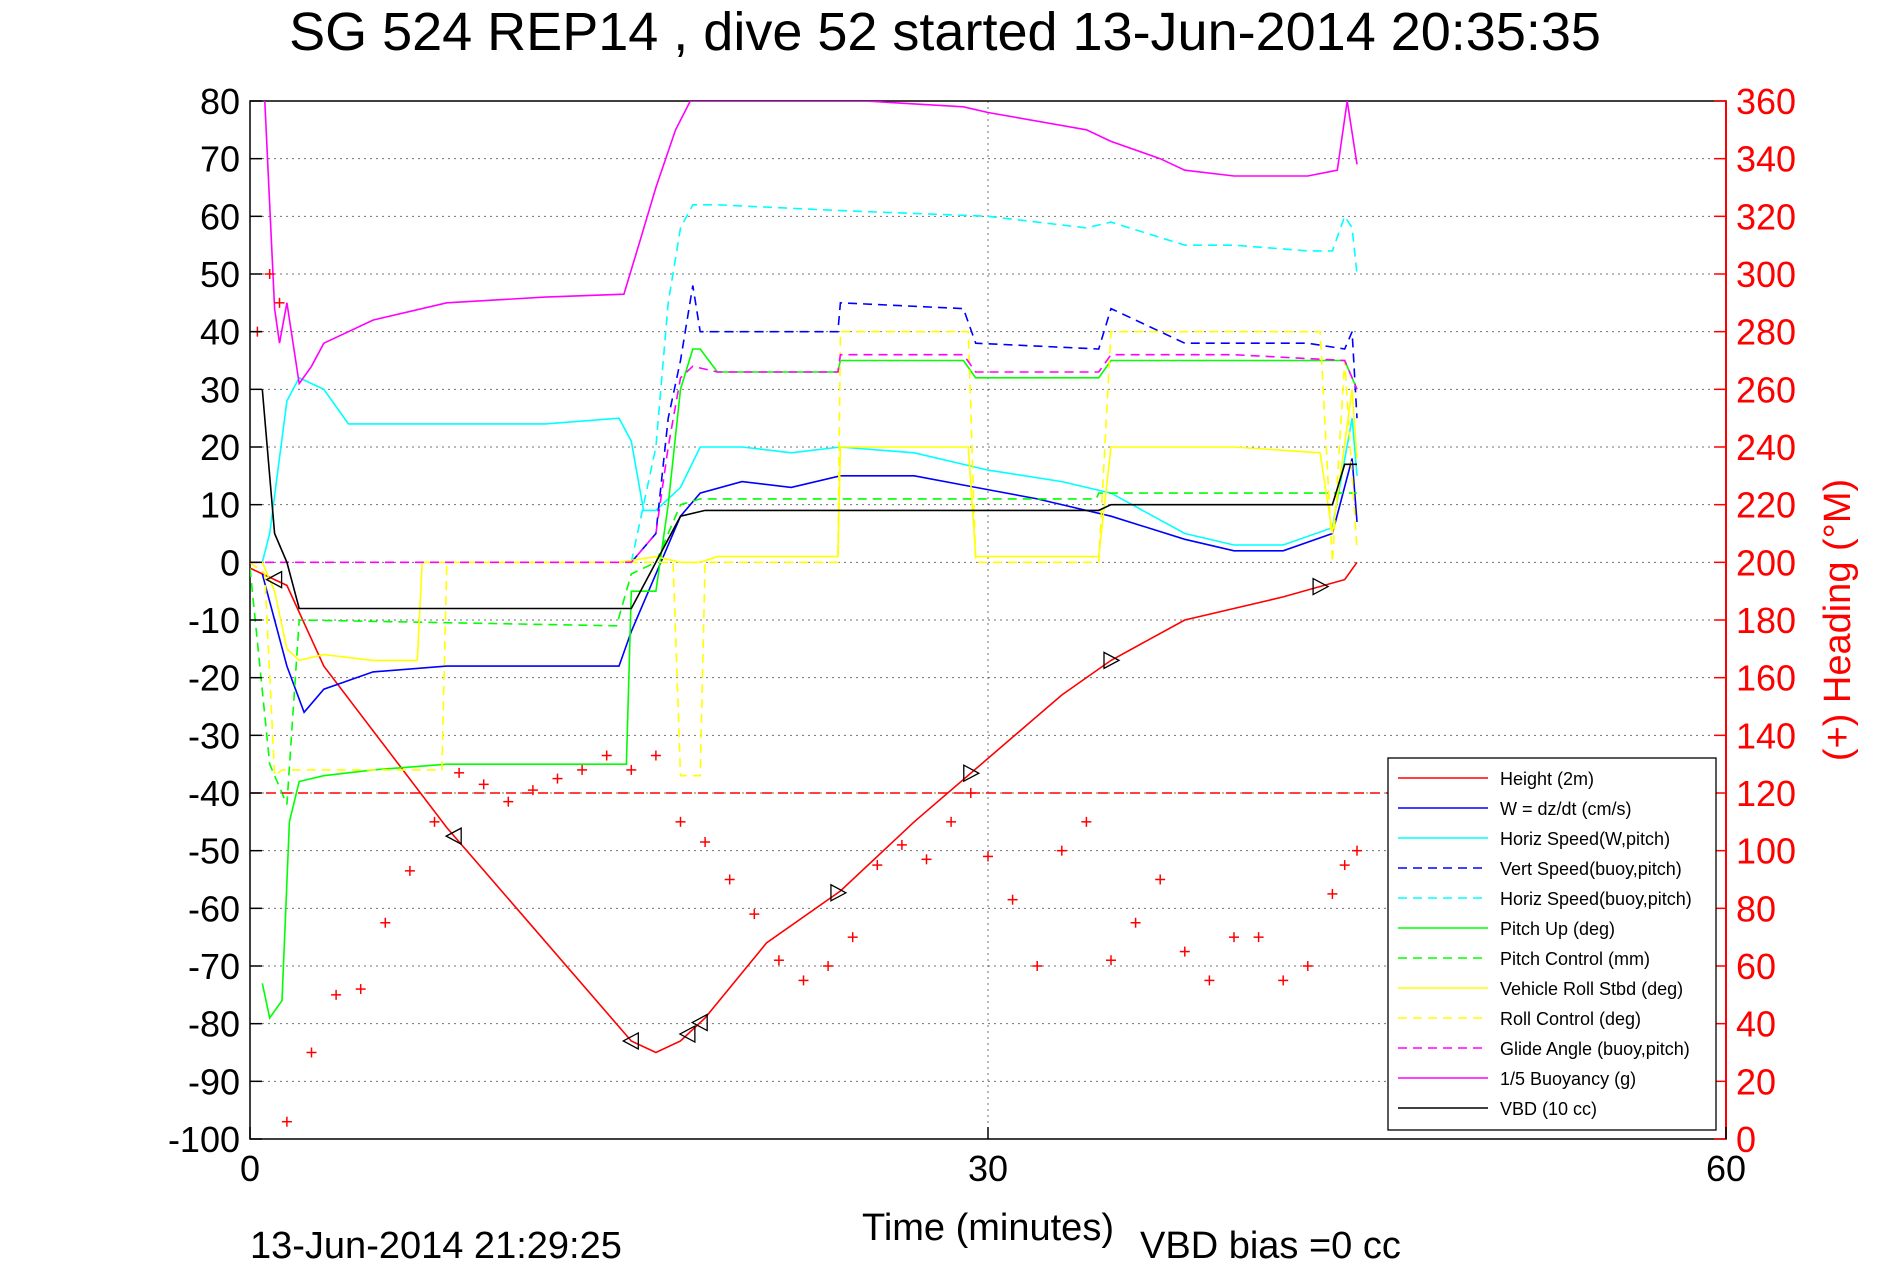  Describe the element at coordinates (1575, 959) in the screenshot. I see `legend-label-6: Pitch Control (mm)` at that location.